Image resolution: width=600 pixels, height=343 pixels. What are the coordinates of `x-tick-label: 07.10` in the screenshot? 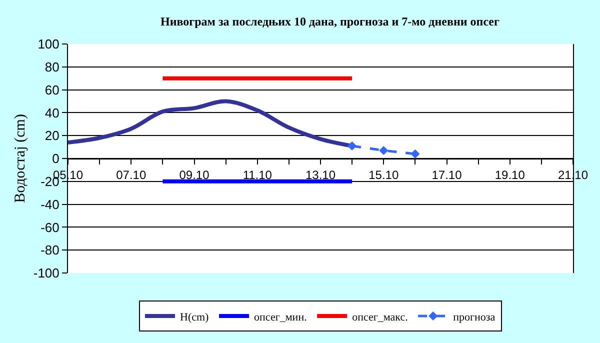 It's located at (131, 175).